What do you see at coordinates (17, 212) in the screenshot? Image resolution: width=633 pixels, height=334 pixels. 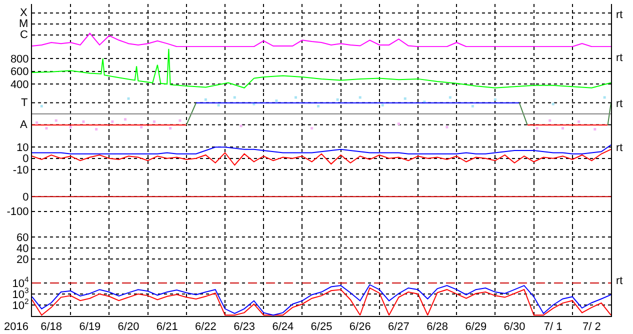 I see `y-tick-label: -100` at bounding box center [17, 212].